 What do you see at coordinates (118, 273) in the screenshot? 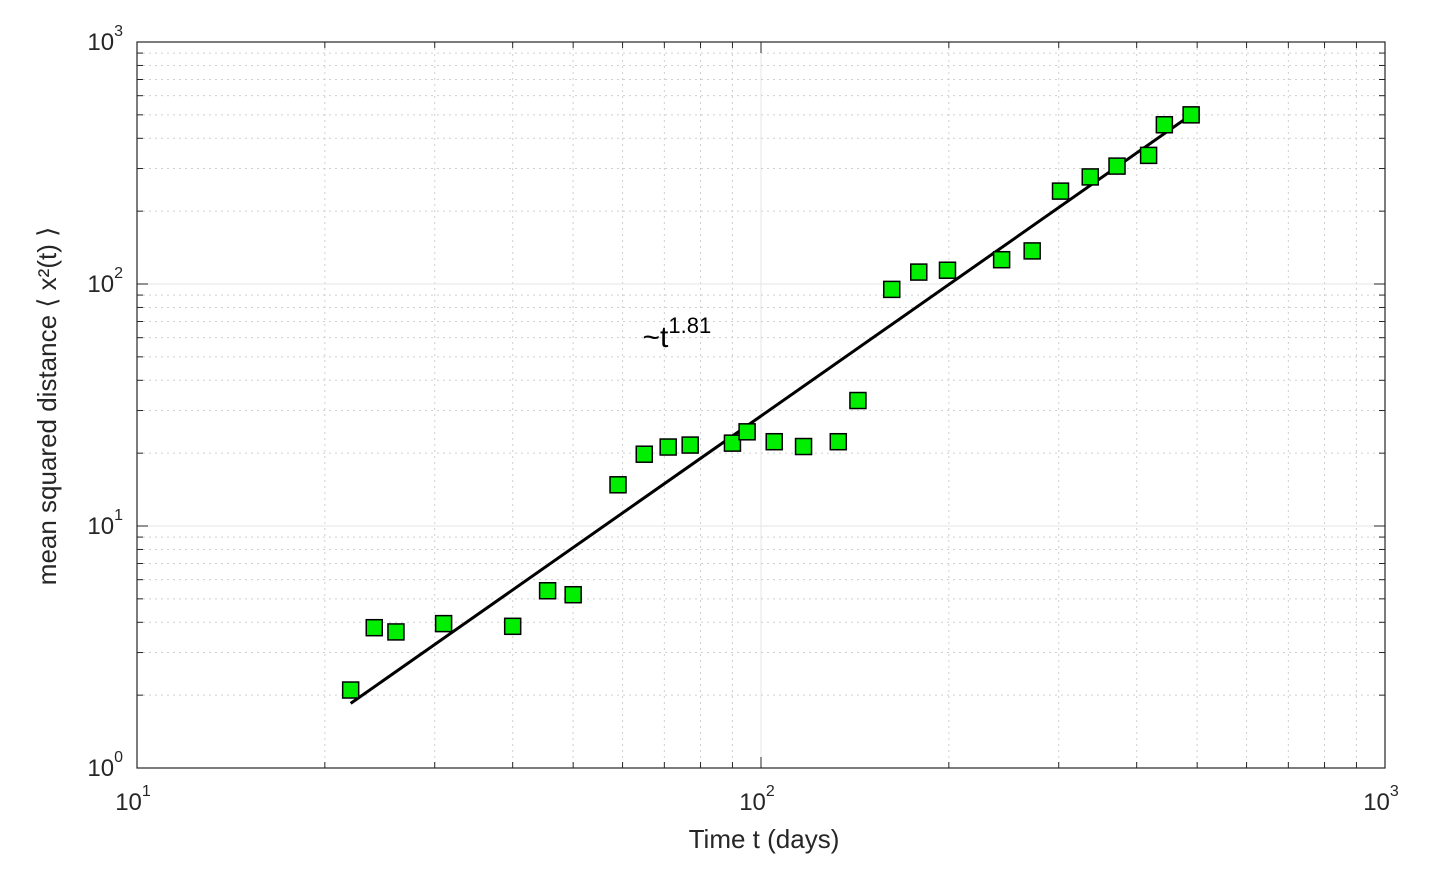
I see `y-tick-label-exponent: 2` at bounding box center [118, 273].